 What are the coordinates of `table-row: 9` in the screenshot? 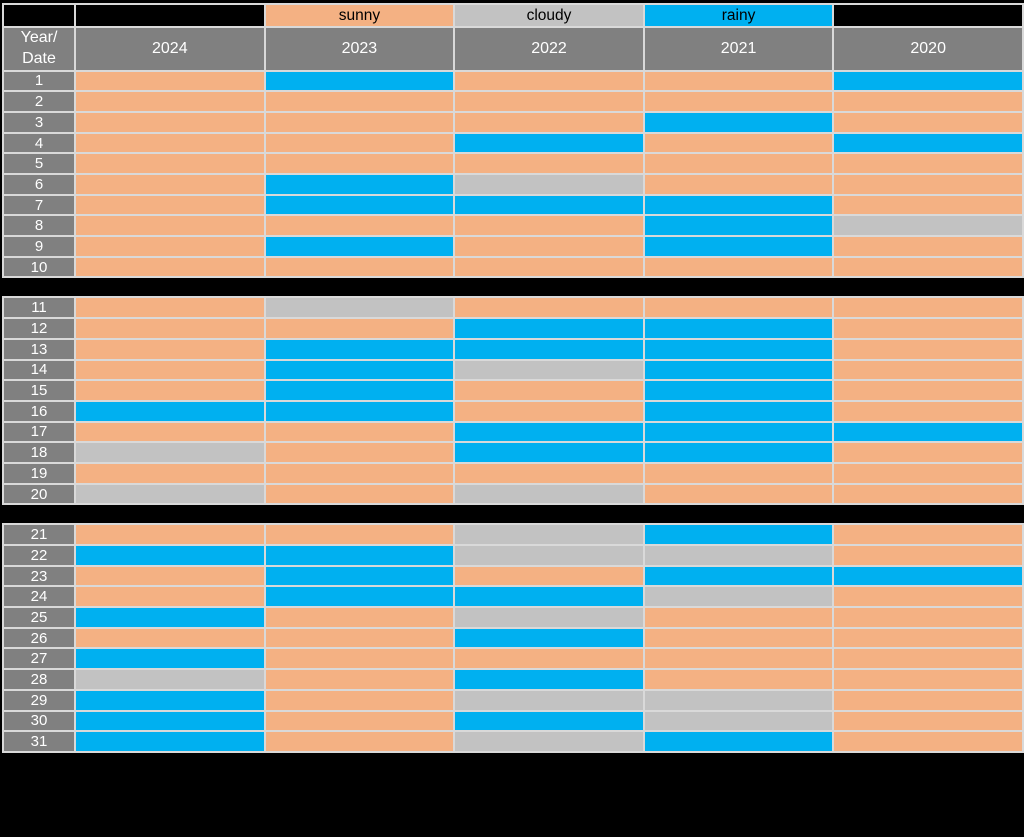 It's located at (513, 246).